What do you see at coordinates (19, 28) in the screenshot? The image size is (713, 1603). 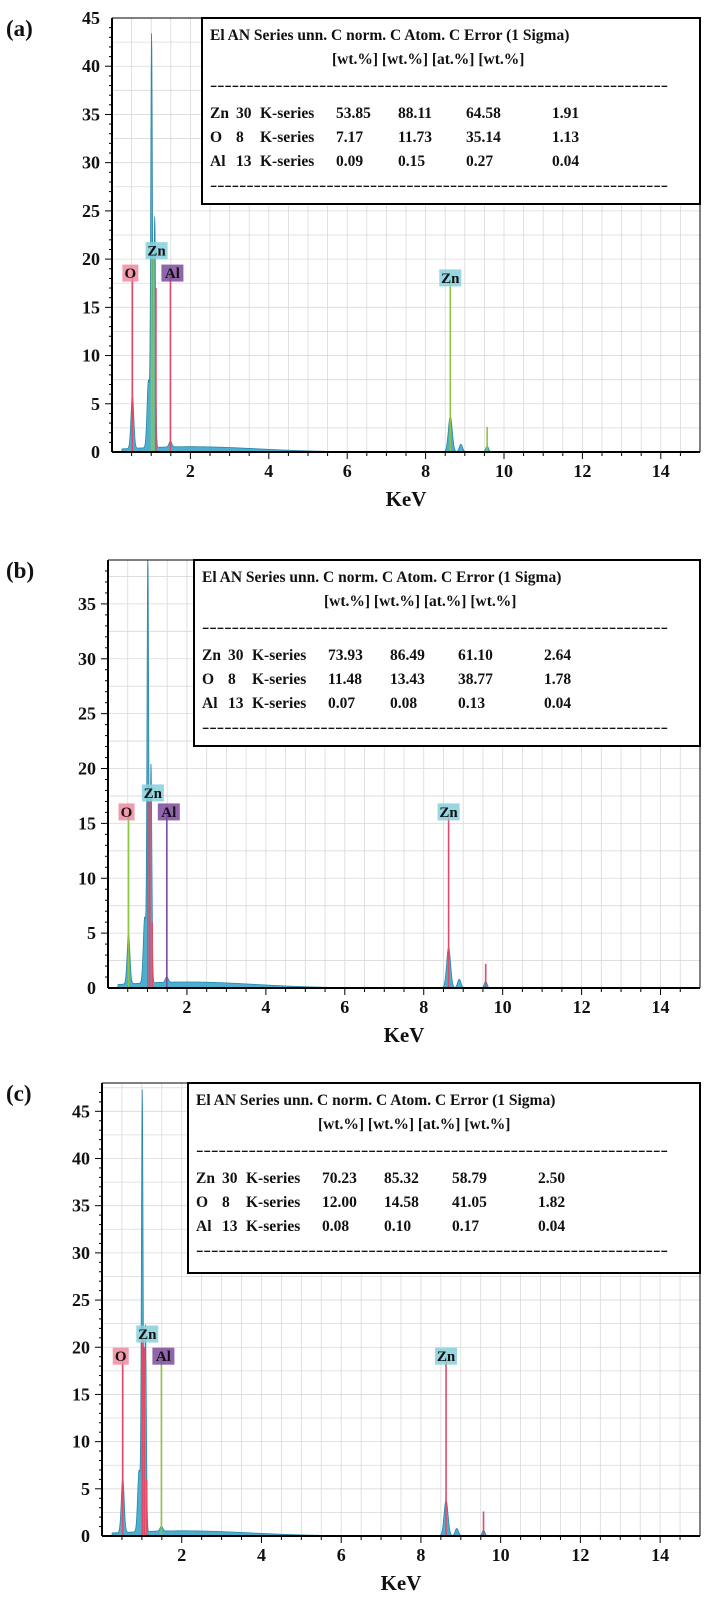 I see `panel-label: (a)` at bounding box center [19, 28].